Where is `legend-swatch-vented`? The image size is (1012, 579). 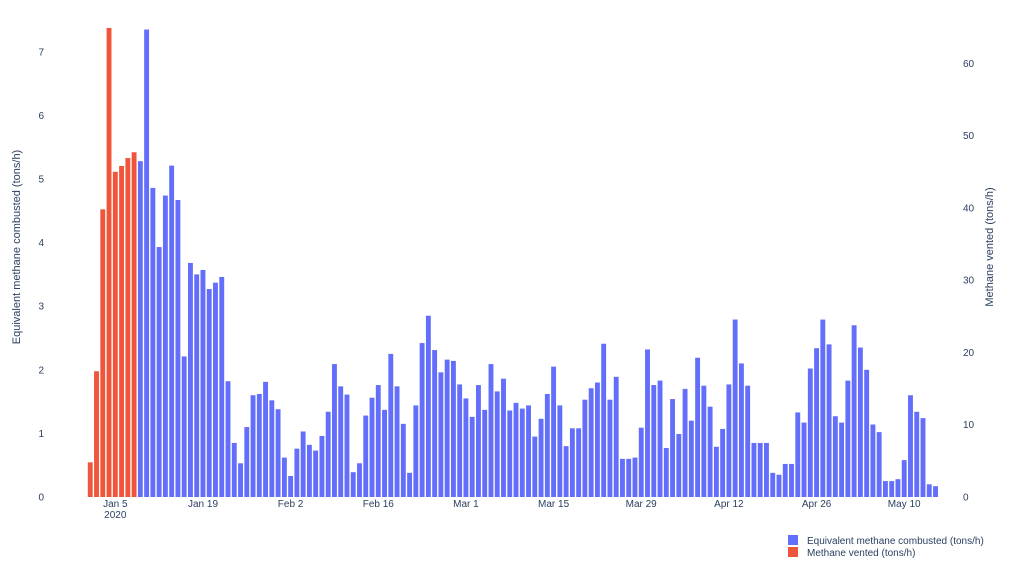
legend-swatch-vented is located at coordinates (793, 552).